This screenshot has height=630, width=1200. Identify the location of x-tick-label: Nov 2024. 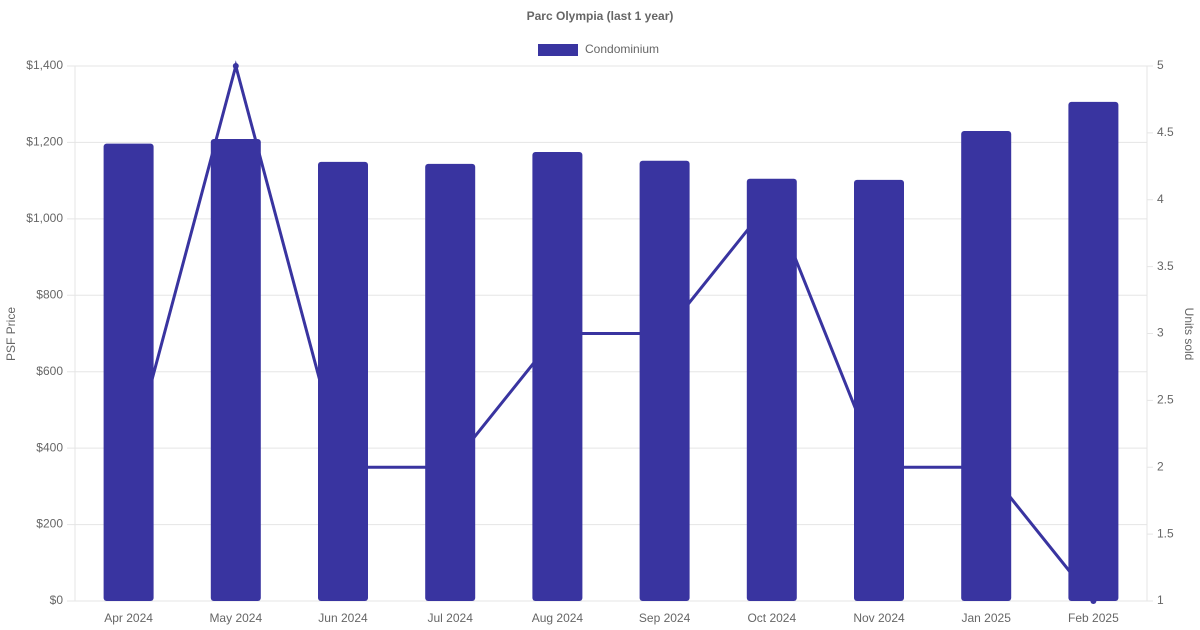
(879, 618).